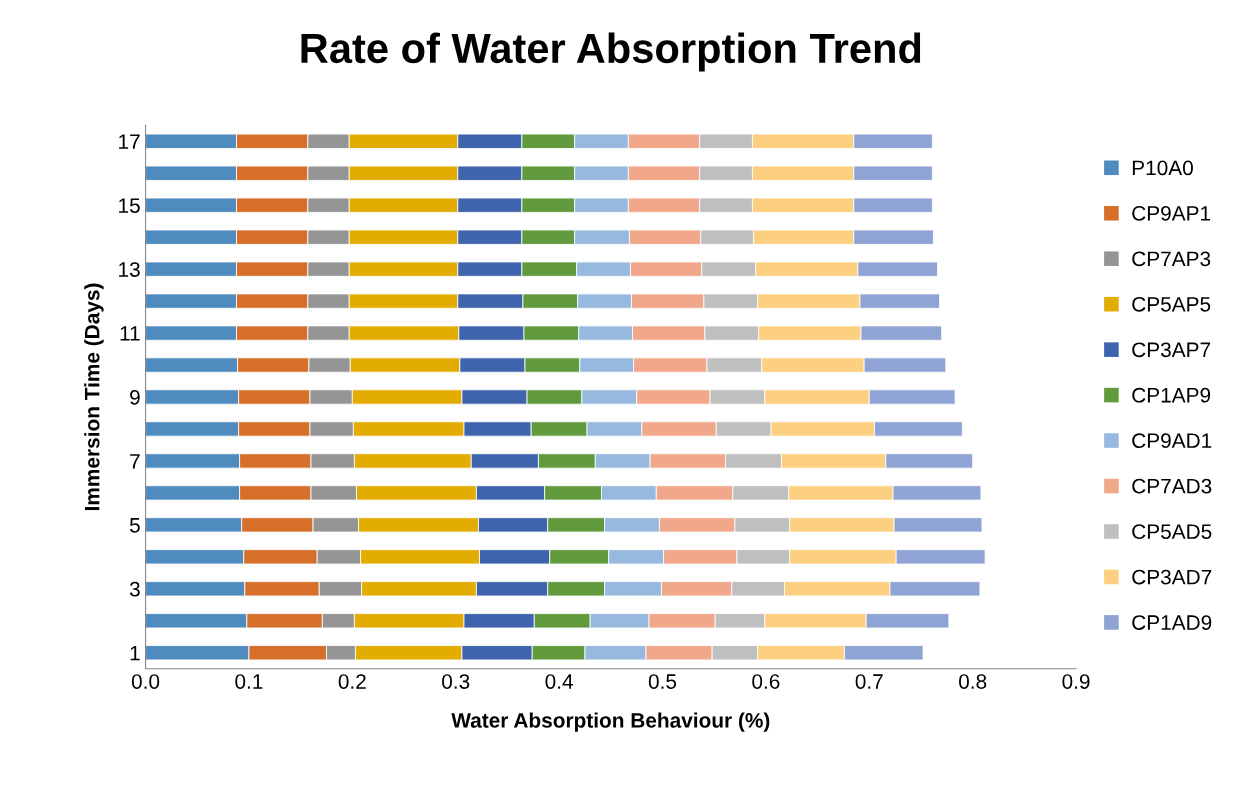 The image size is (1244, 798). I want to click on x-tick-label: 0.7, so click(869, 681).